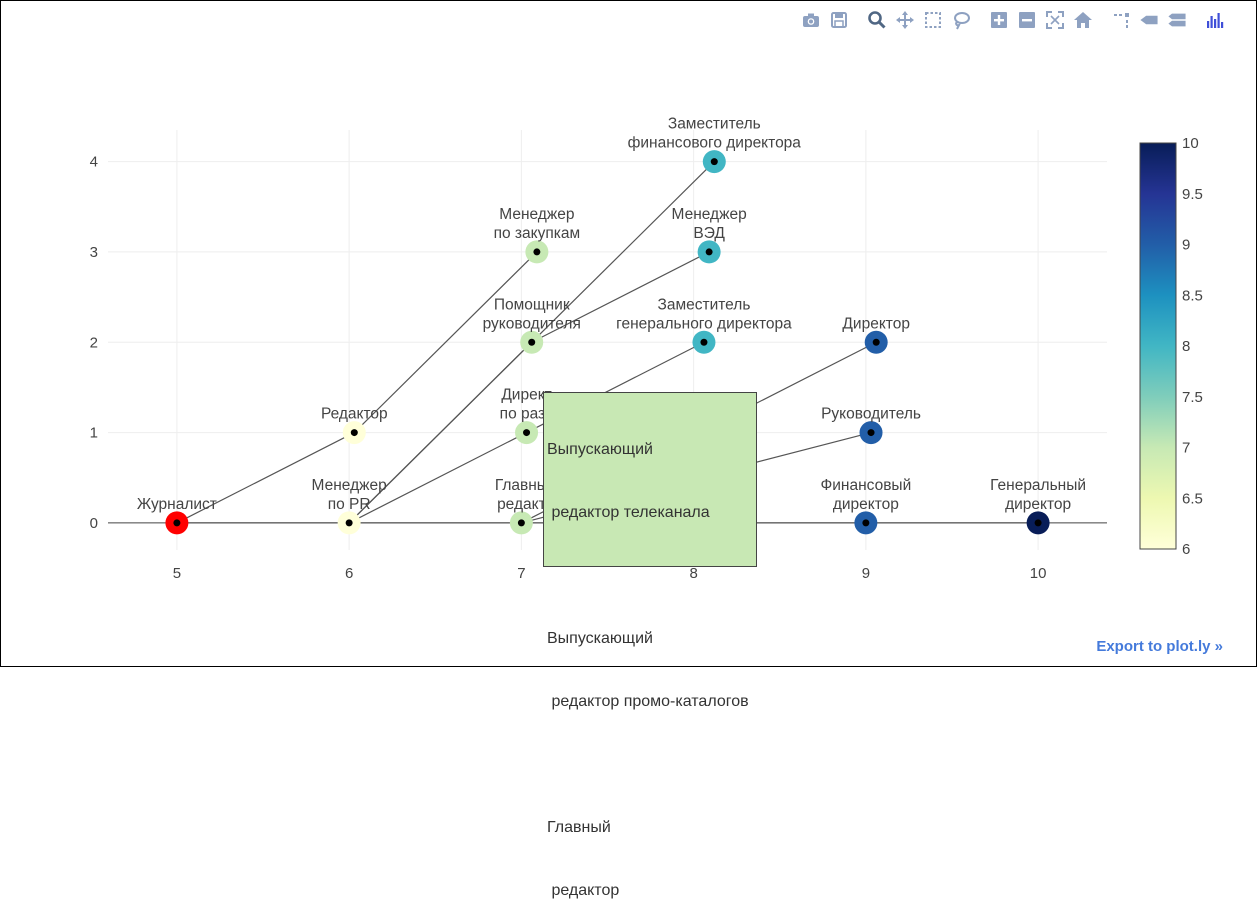 This screenshot has height=922, width=1257. Describe the element at coordinates (628, 512) in the screenshot. I see `hover-line: редактор телеканала` at that location.